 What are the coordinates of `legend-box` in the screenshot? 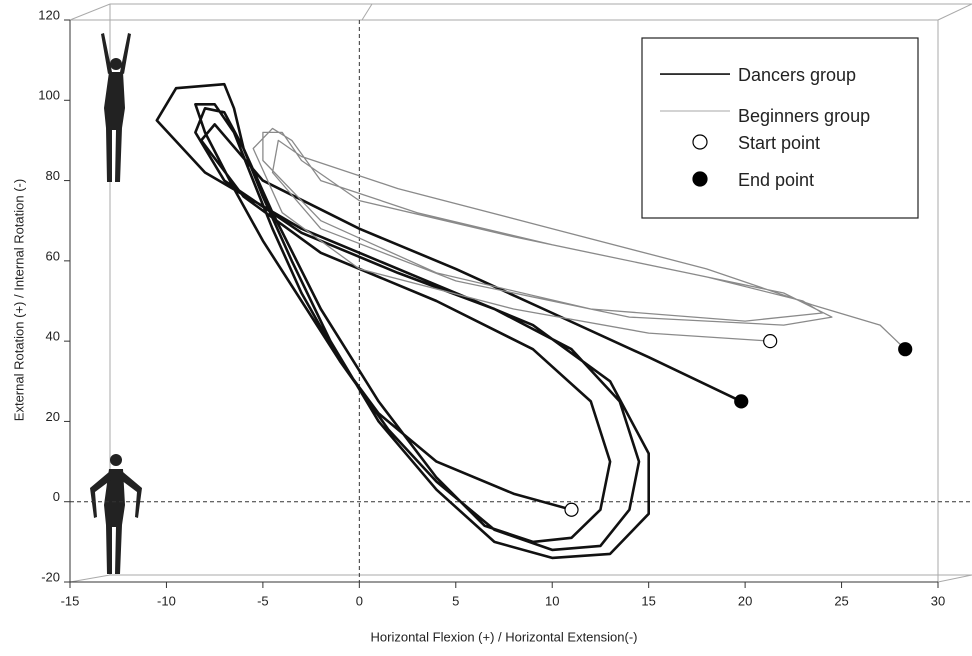 It's located at (780, 128).